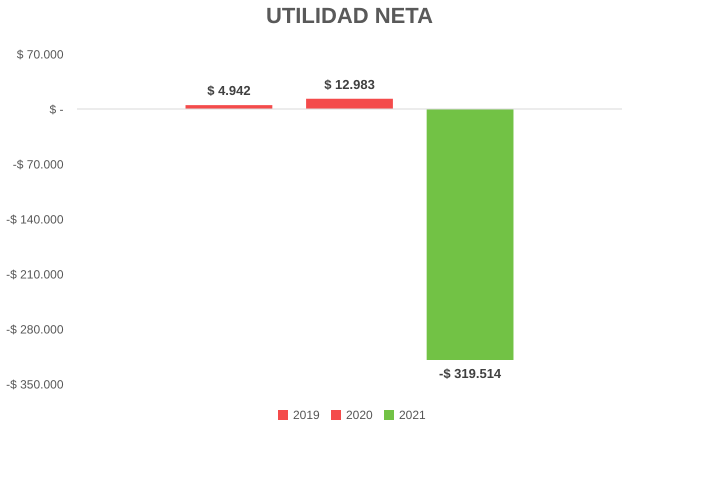 The image size is (709, 482). I want to click on y-tick-label: -$ 140.000, so click(35, 219).